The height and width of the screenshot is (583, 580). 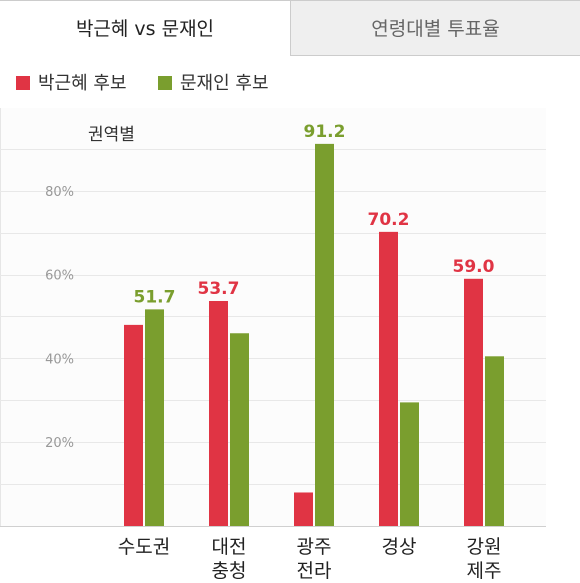 What do you see at coordinates (144, 547) in the screenshot?
I see `x-tick-label: 수도권` at bounding box center [144, 547].